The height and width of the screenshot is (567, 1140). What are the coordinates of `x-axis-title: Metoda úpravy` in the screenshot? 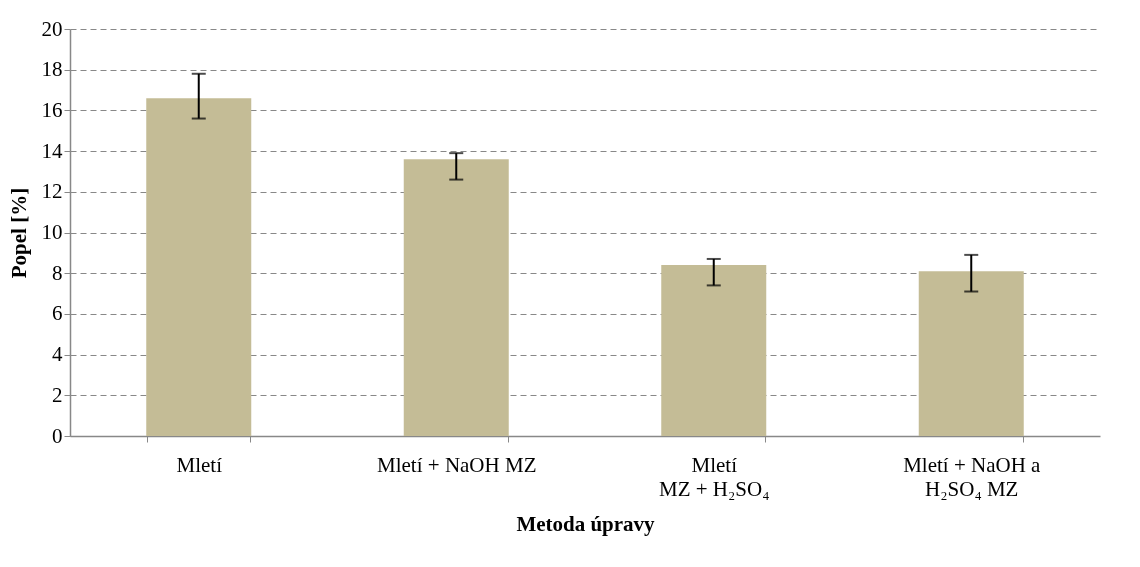 It's located at (586, 523).